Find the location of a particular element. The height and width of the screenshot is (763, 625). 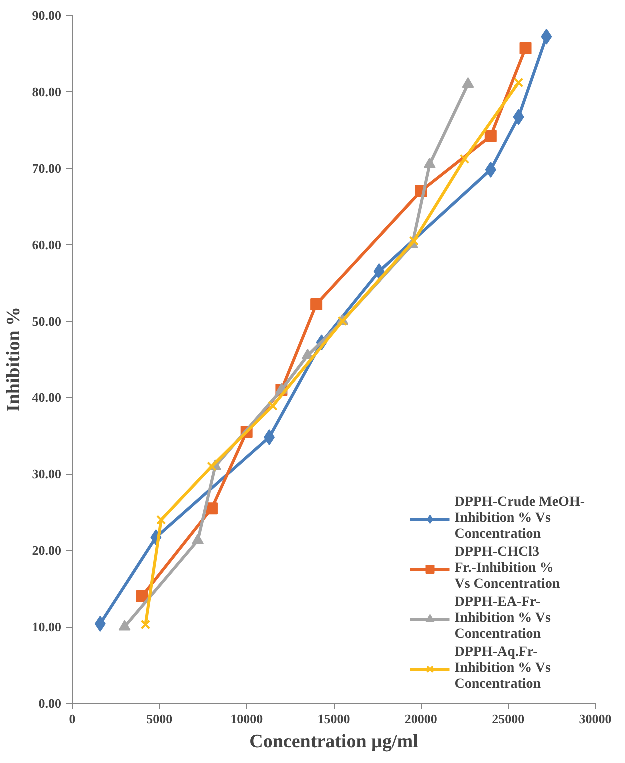

y-axis-title: Inhibition % is located at coordinates (13, 359).